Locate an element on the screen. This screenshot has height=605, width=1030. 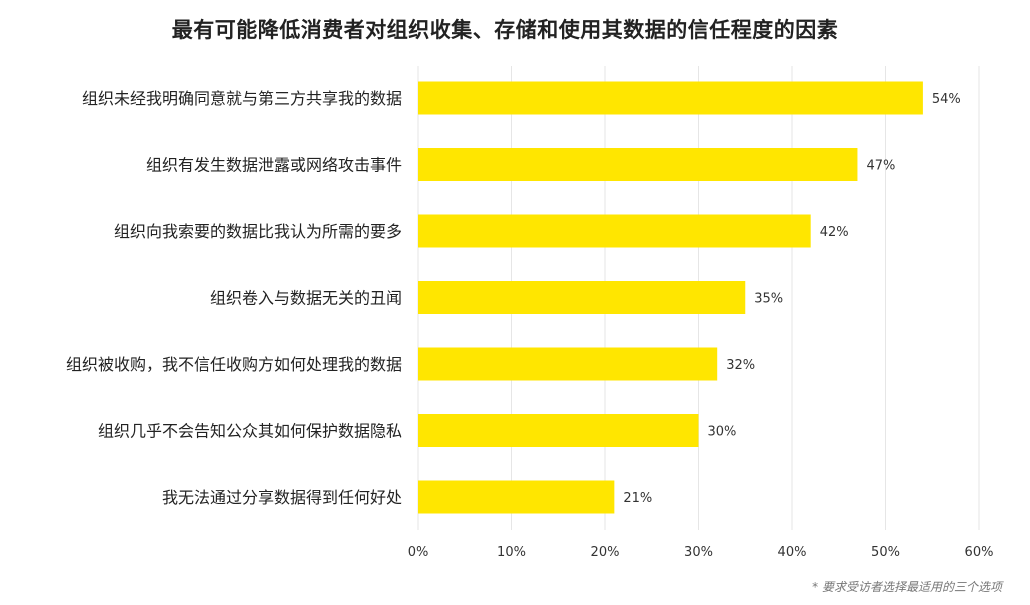
chart-title: 最有可能降低消费者对组织收集、存储和使用其数据的信任程度的因素 is located at coordinates (505, 30).